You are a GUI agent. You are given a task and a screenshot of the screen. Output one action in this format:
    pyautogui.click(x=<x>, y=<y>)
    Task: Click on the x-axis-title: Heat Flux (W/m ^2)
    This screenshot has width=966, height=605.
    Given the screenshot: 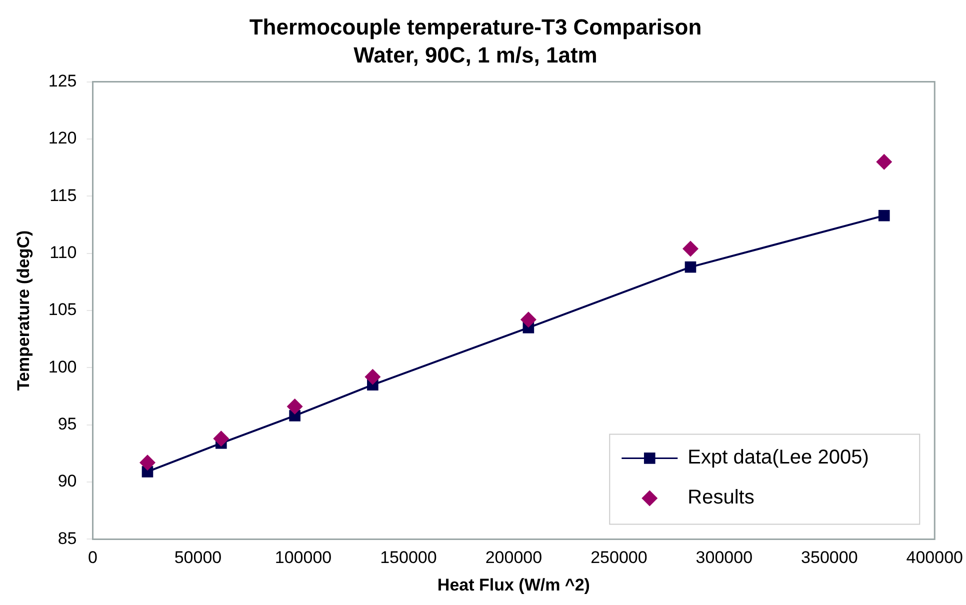 What is the action you would take?
    pyautogui.click(x=513, y=584)
    